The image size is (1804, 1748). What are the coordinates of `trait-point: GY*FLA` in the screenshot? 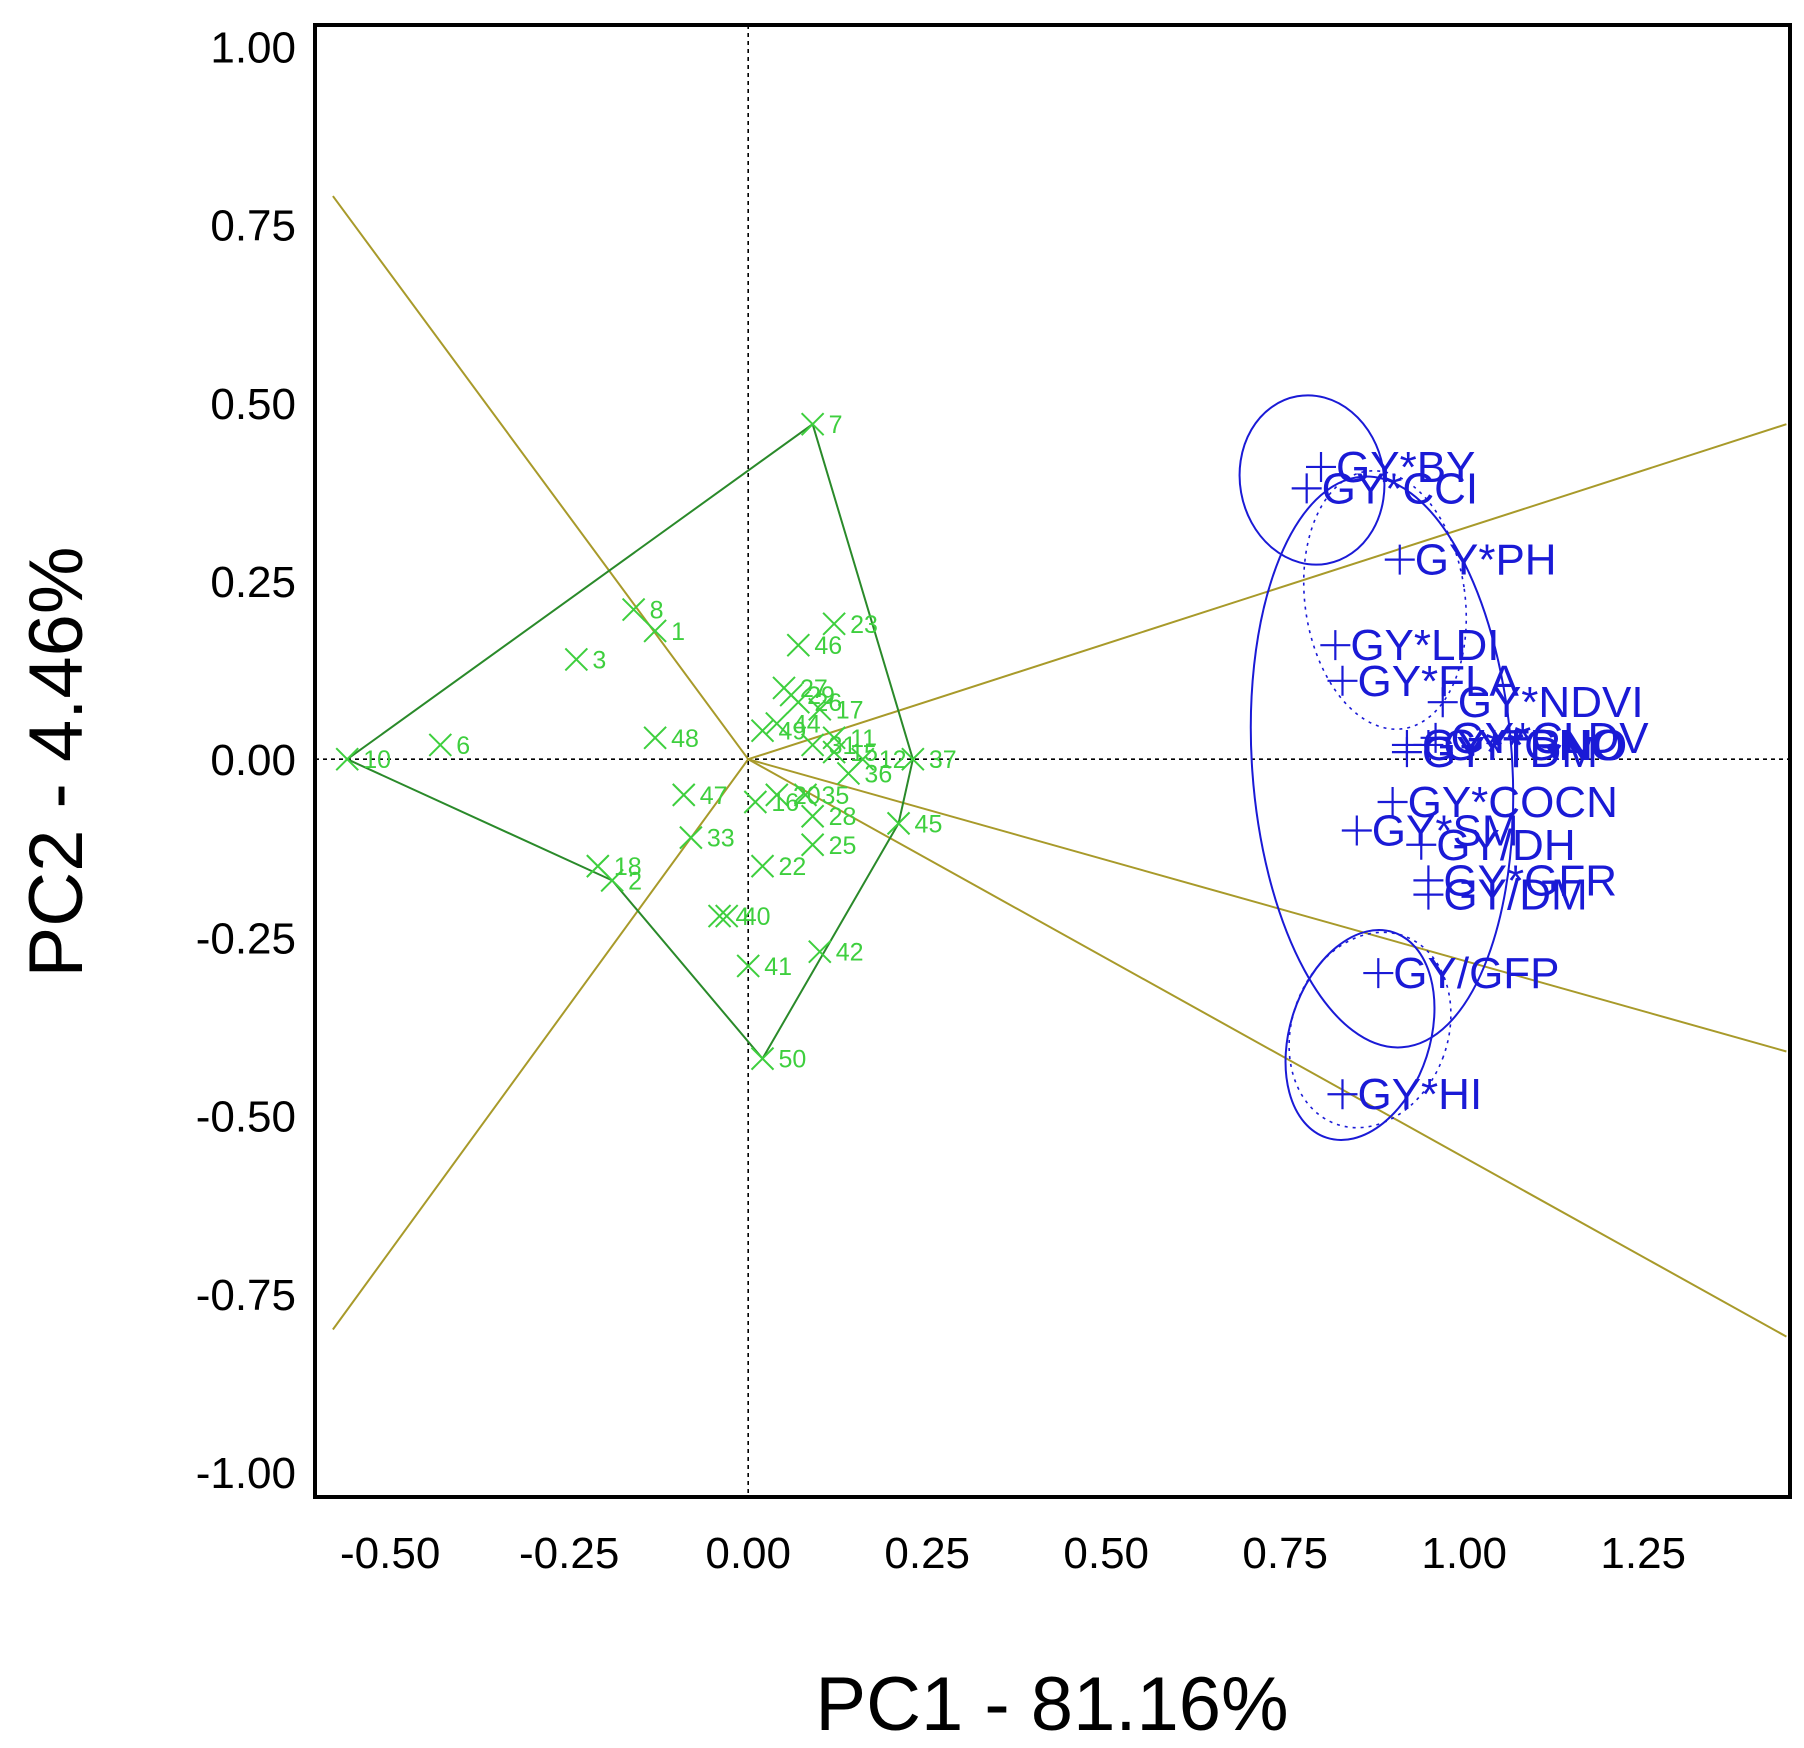 It's located at (1423, 681).